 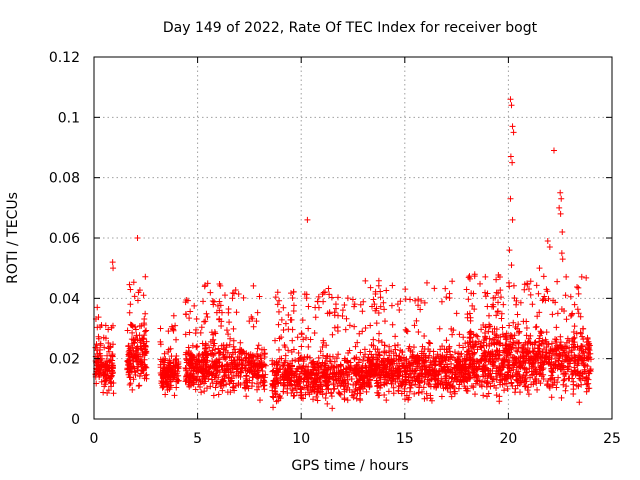 What do you see at coordinates (612, 439) in the screenshot?
I see `x-tick-label: 25` at bounding box center [612, 439].